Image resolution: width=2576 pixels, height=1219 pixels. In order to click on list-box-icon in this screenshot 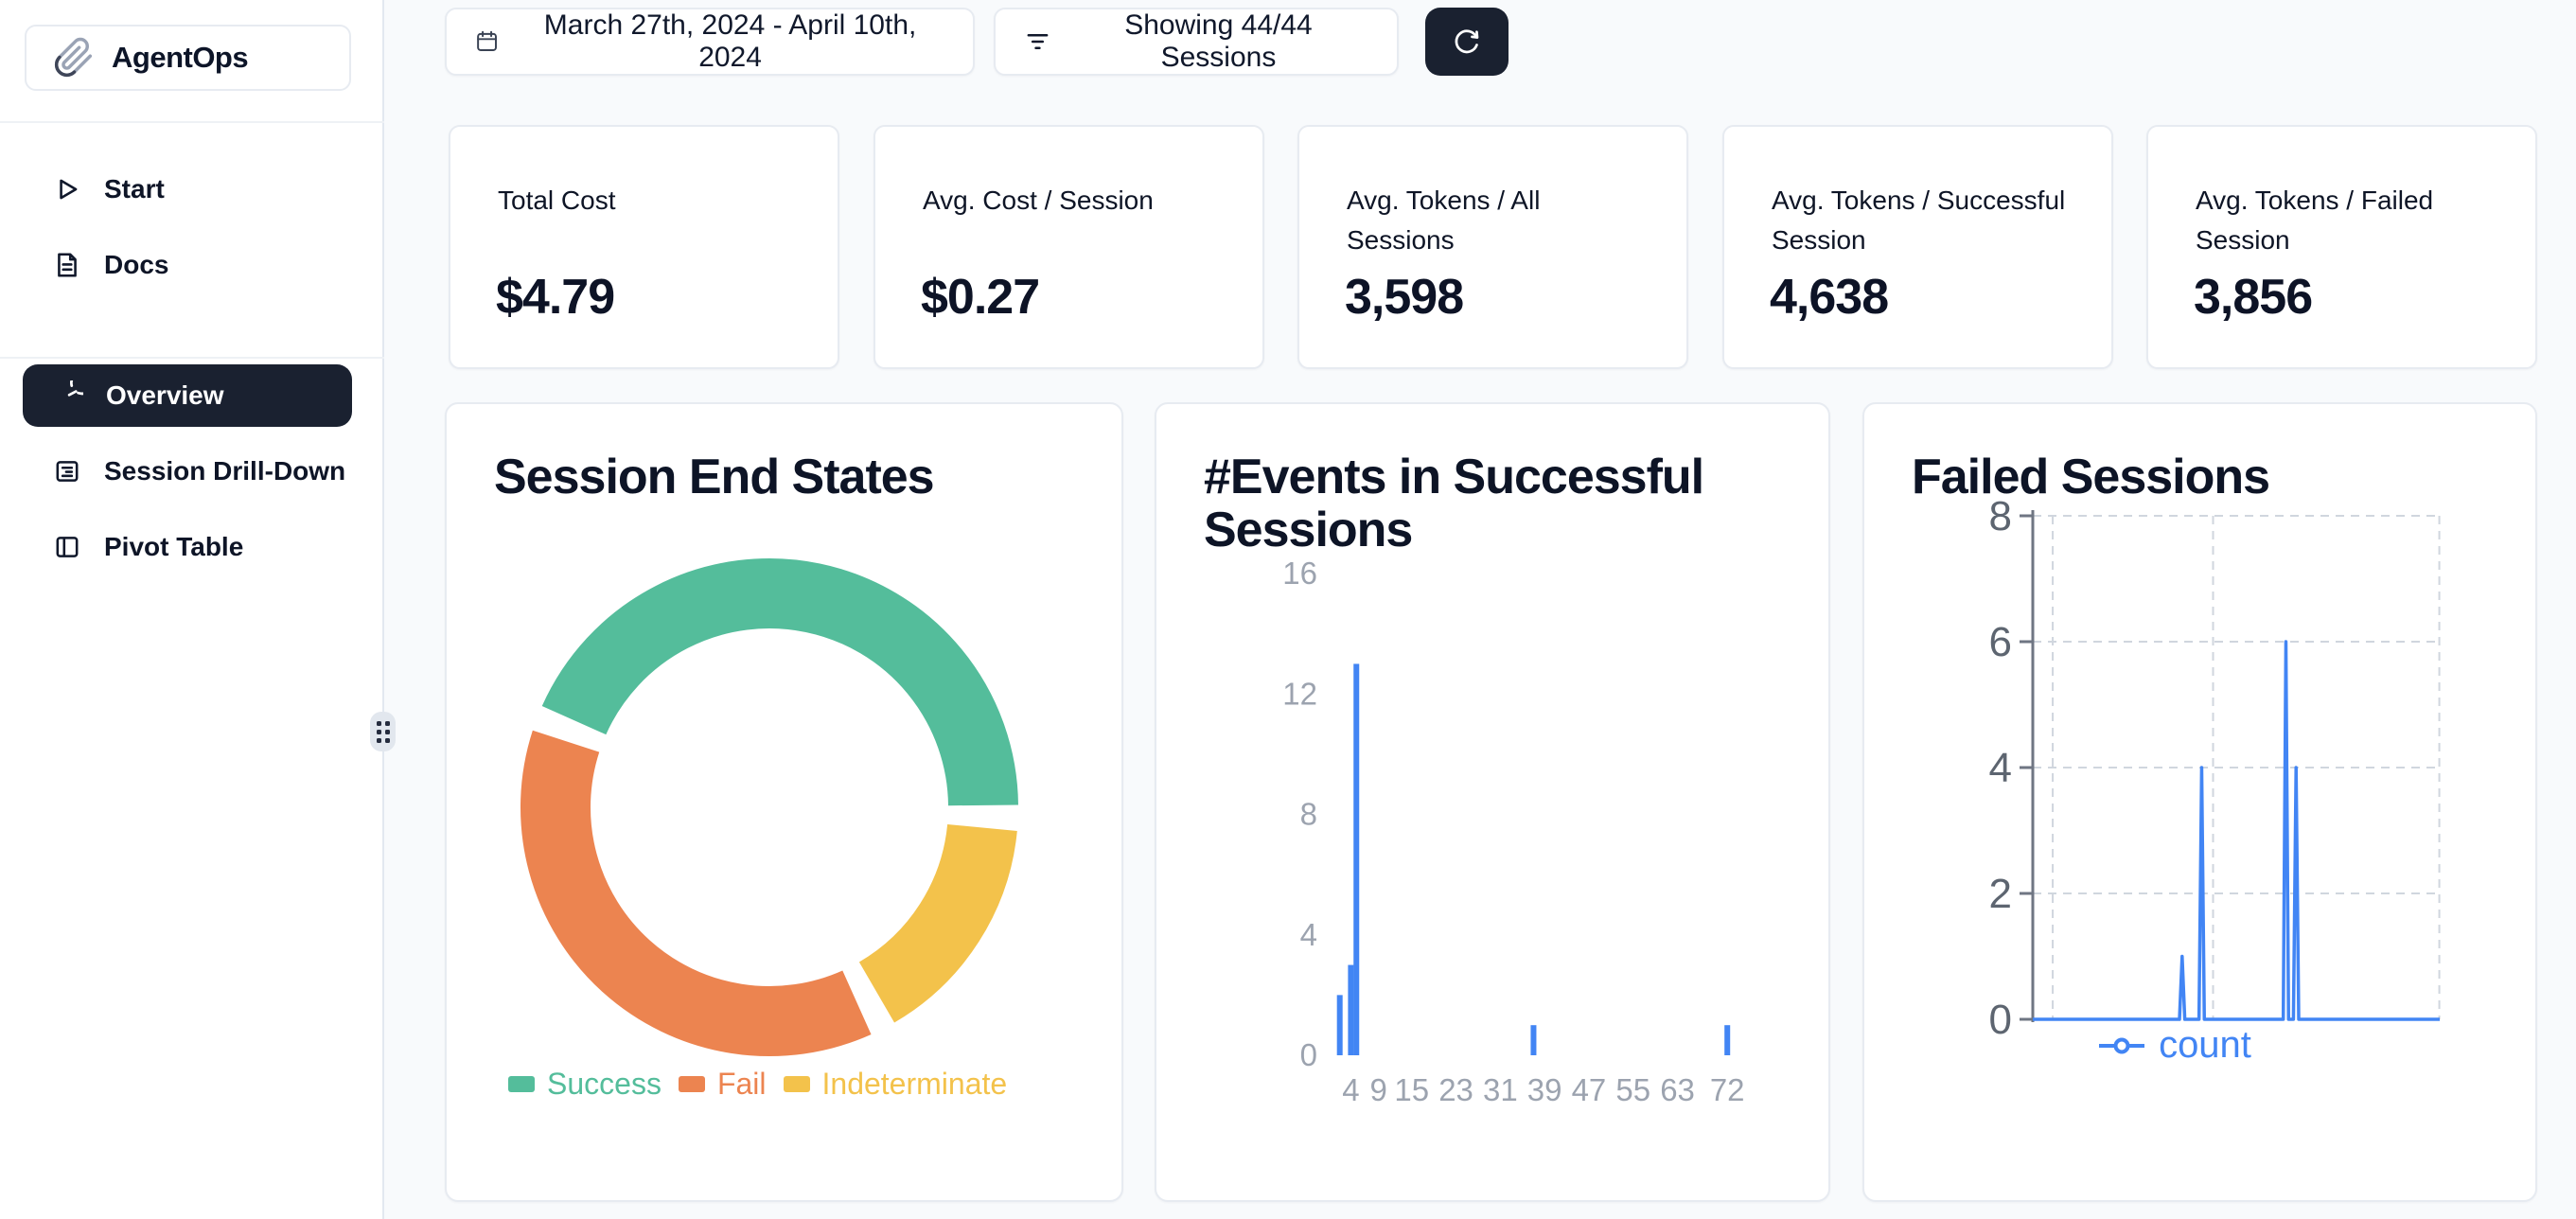, I will do `click(67, 471)`.